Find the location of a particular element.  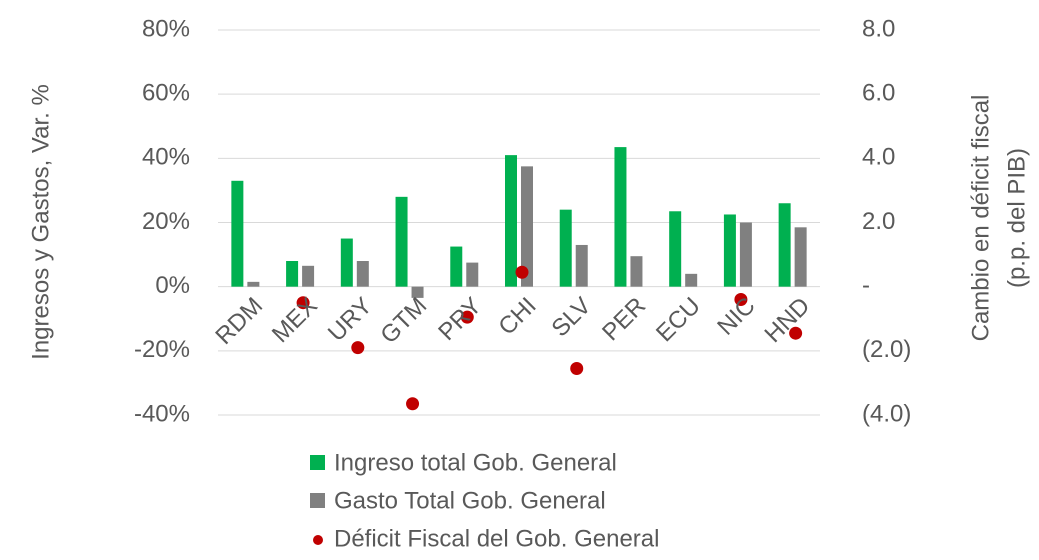

x-tick-label: PER is located at coordinates (624, 319).